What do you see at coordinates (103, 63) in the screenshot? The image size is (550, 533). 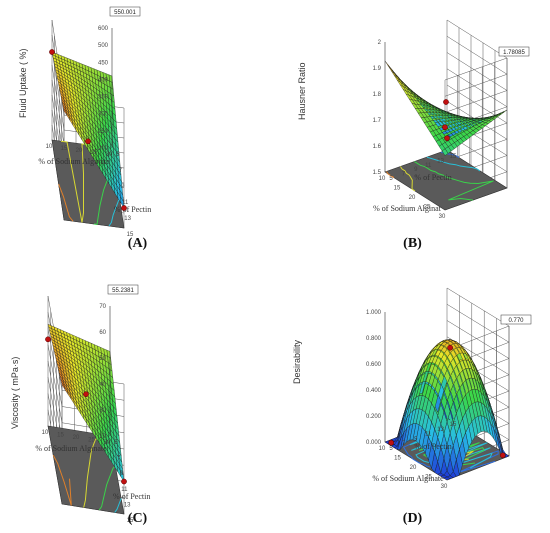 I see `z-tick-label: 450` at bounding box center [103, 63].